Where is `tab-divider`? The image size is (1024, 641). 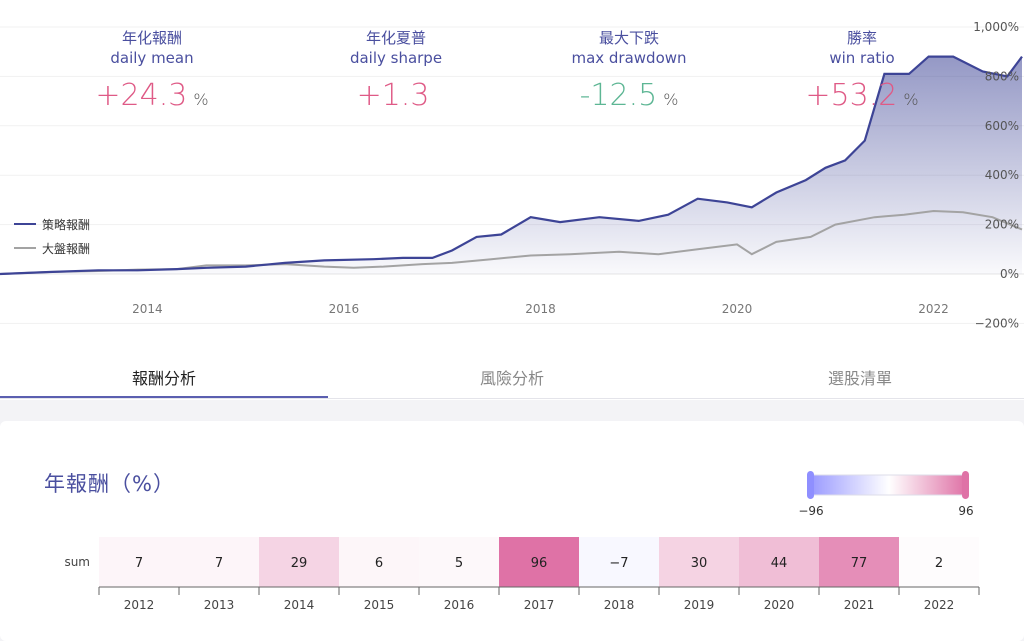
tab-divider is located at coordinates (512, 398).